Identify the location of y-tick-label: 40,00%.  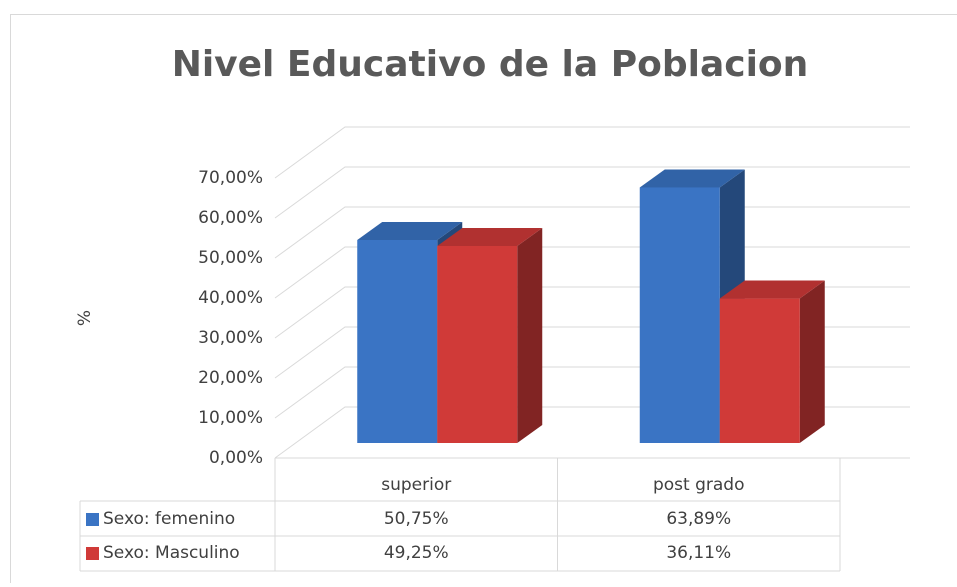
(230, 298).